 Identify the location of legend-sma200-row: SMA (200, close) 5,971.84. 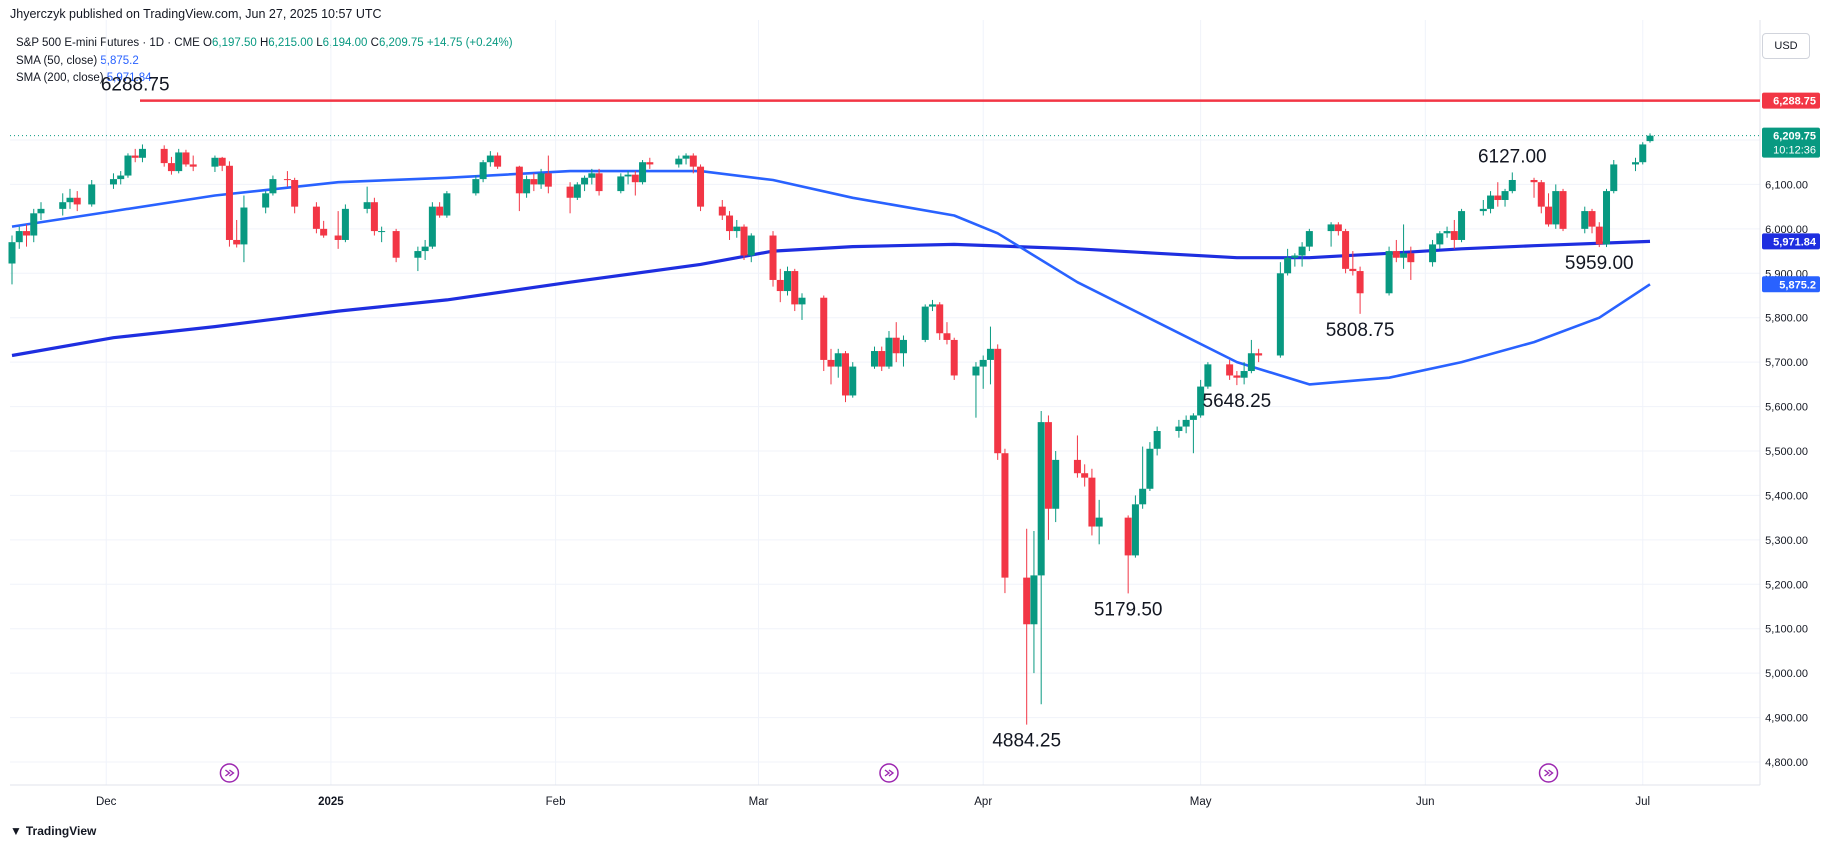
(264, 79).